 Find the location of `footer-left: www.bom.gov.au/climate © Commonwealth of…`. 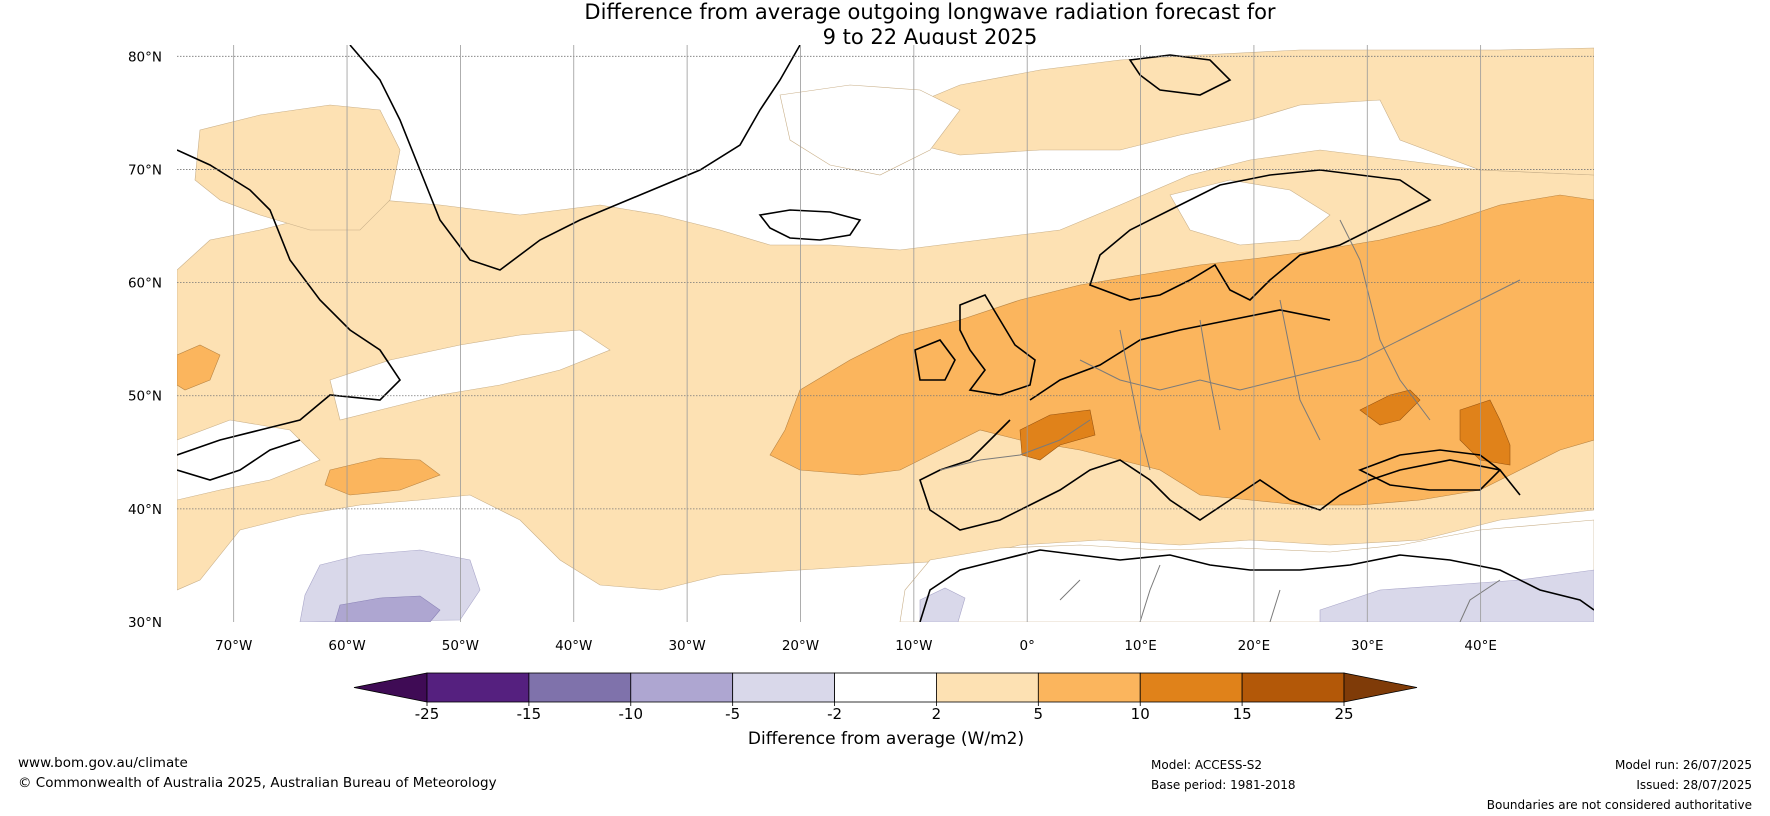

footer-left: www.bom.gov.au/climate © Commonwealth of… is located at coordinates (257, 773).